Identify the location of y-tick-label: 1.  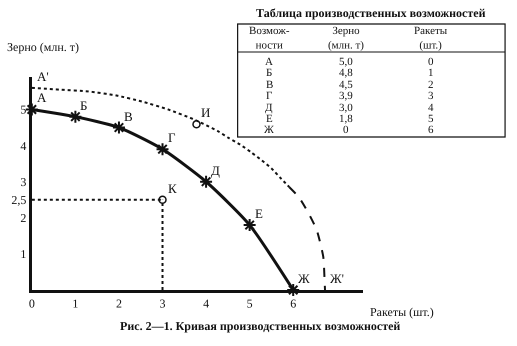
(23, 254).